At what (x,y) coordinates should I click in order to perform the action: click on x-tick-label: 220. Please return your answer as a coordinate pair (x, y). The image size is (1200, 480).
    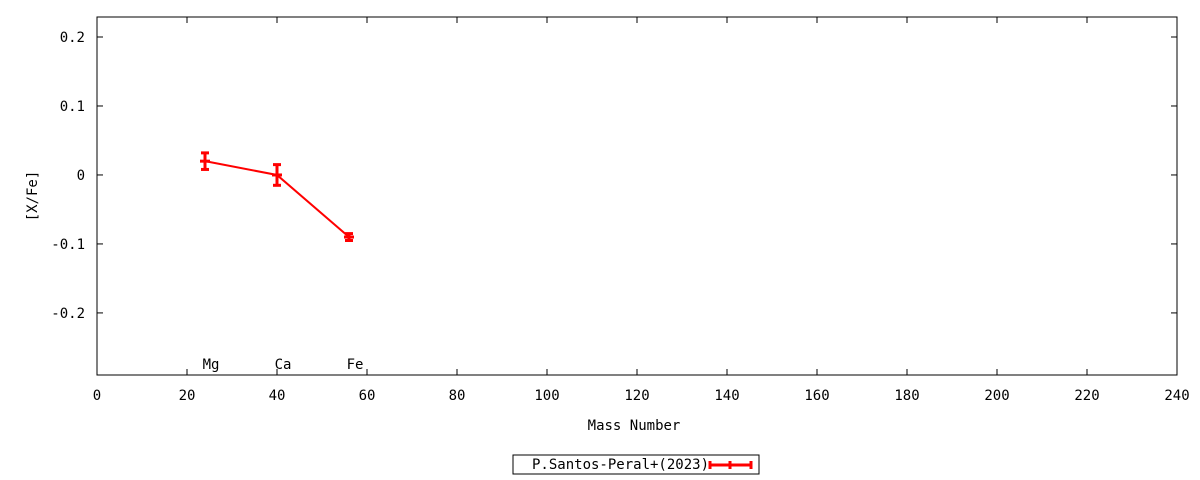
    Looking at the image, I should click on (1086, 396).